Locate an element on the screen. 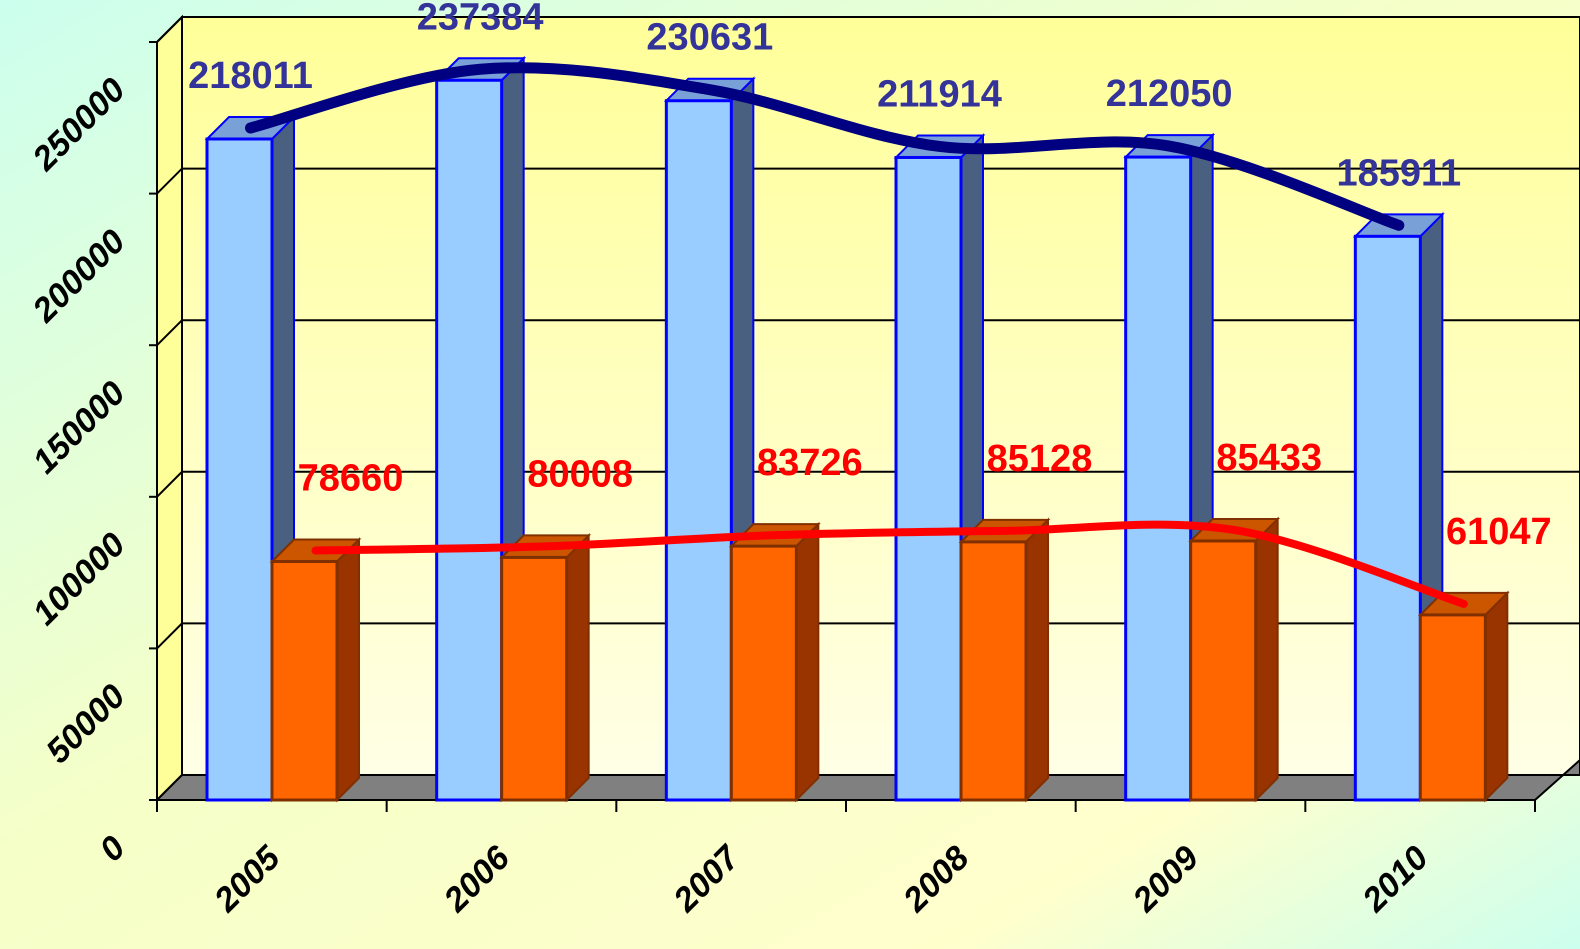 The image size is (1580, 949). data-label: 237384 is located at coordinates (480, 19).